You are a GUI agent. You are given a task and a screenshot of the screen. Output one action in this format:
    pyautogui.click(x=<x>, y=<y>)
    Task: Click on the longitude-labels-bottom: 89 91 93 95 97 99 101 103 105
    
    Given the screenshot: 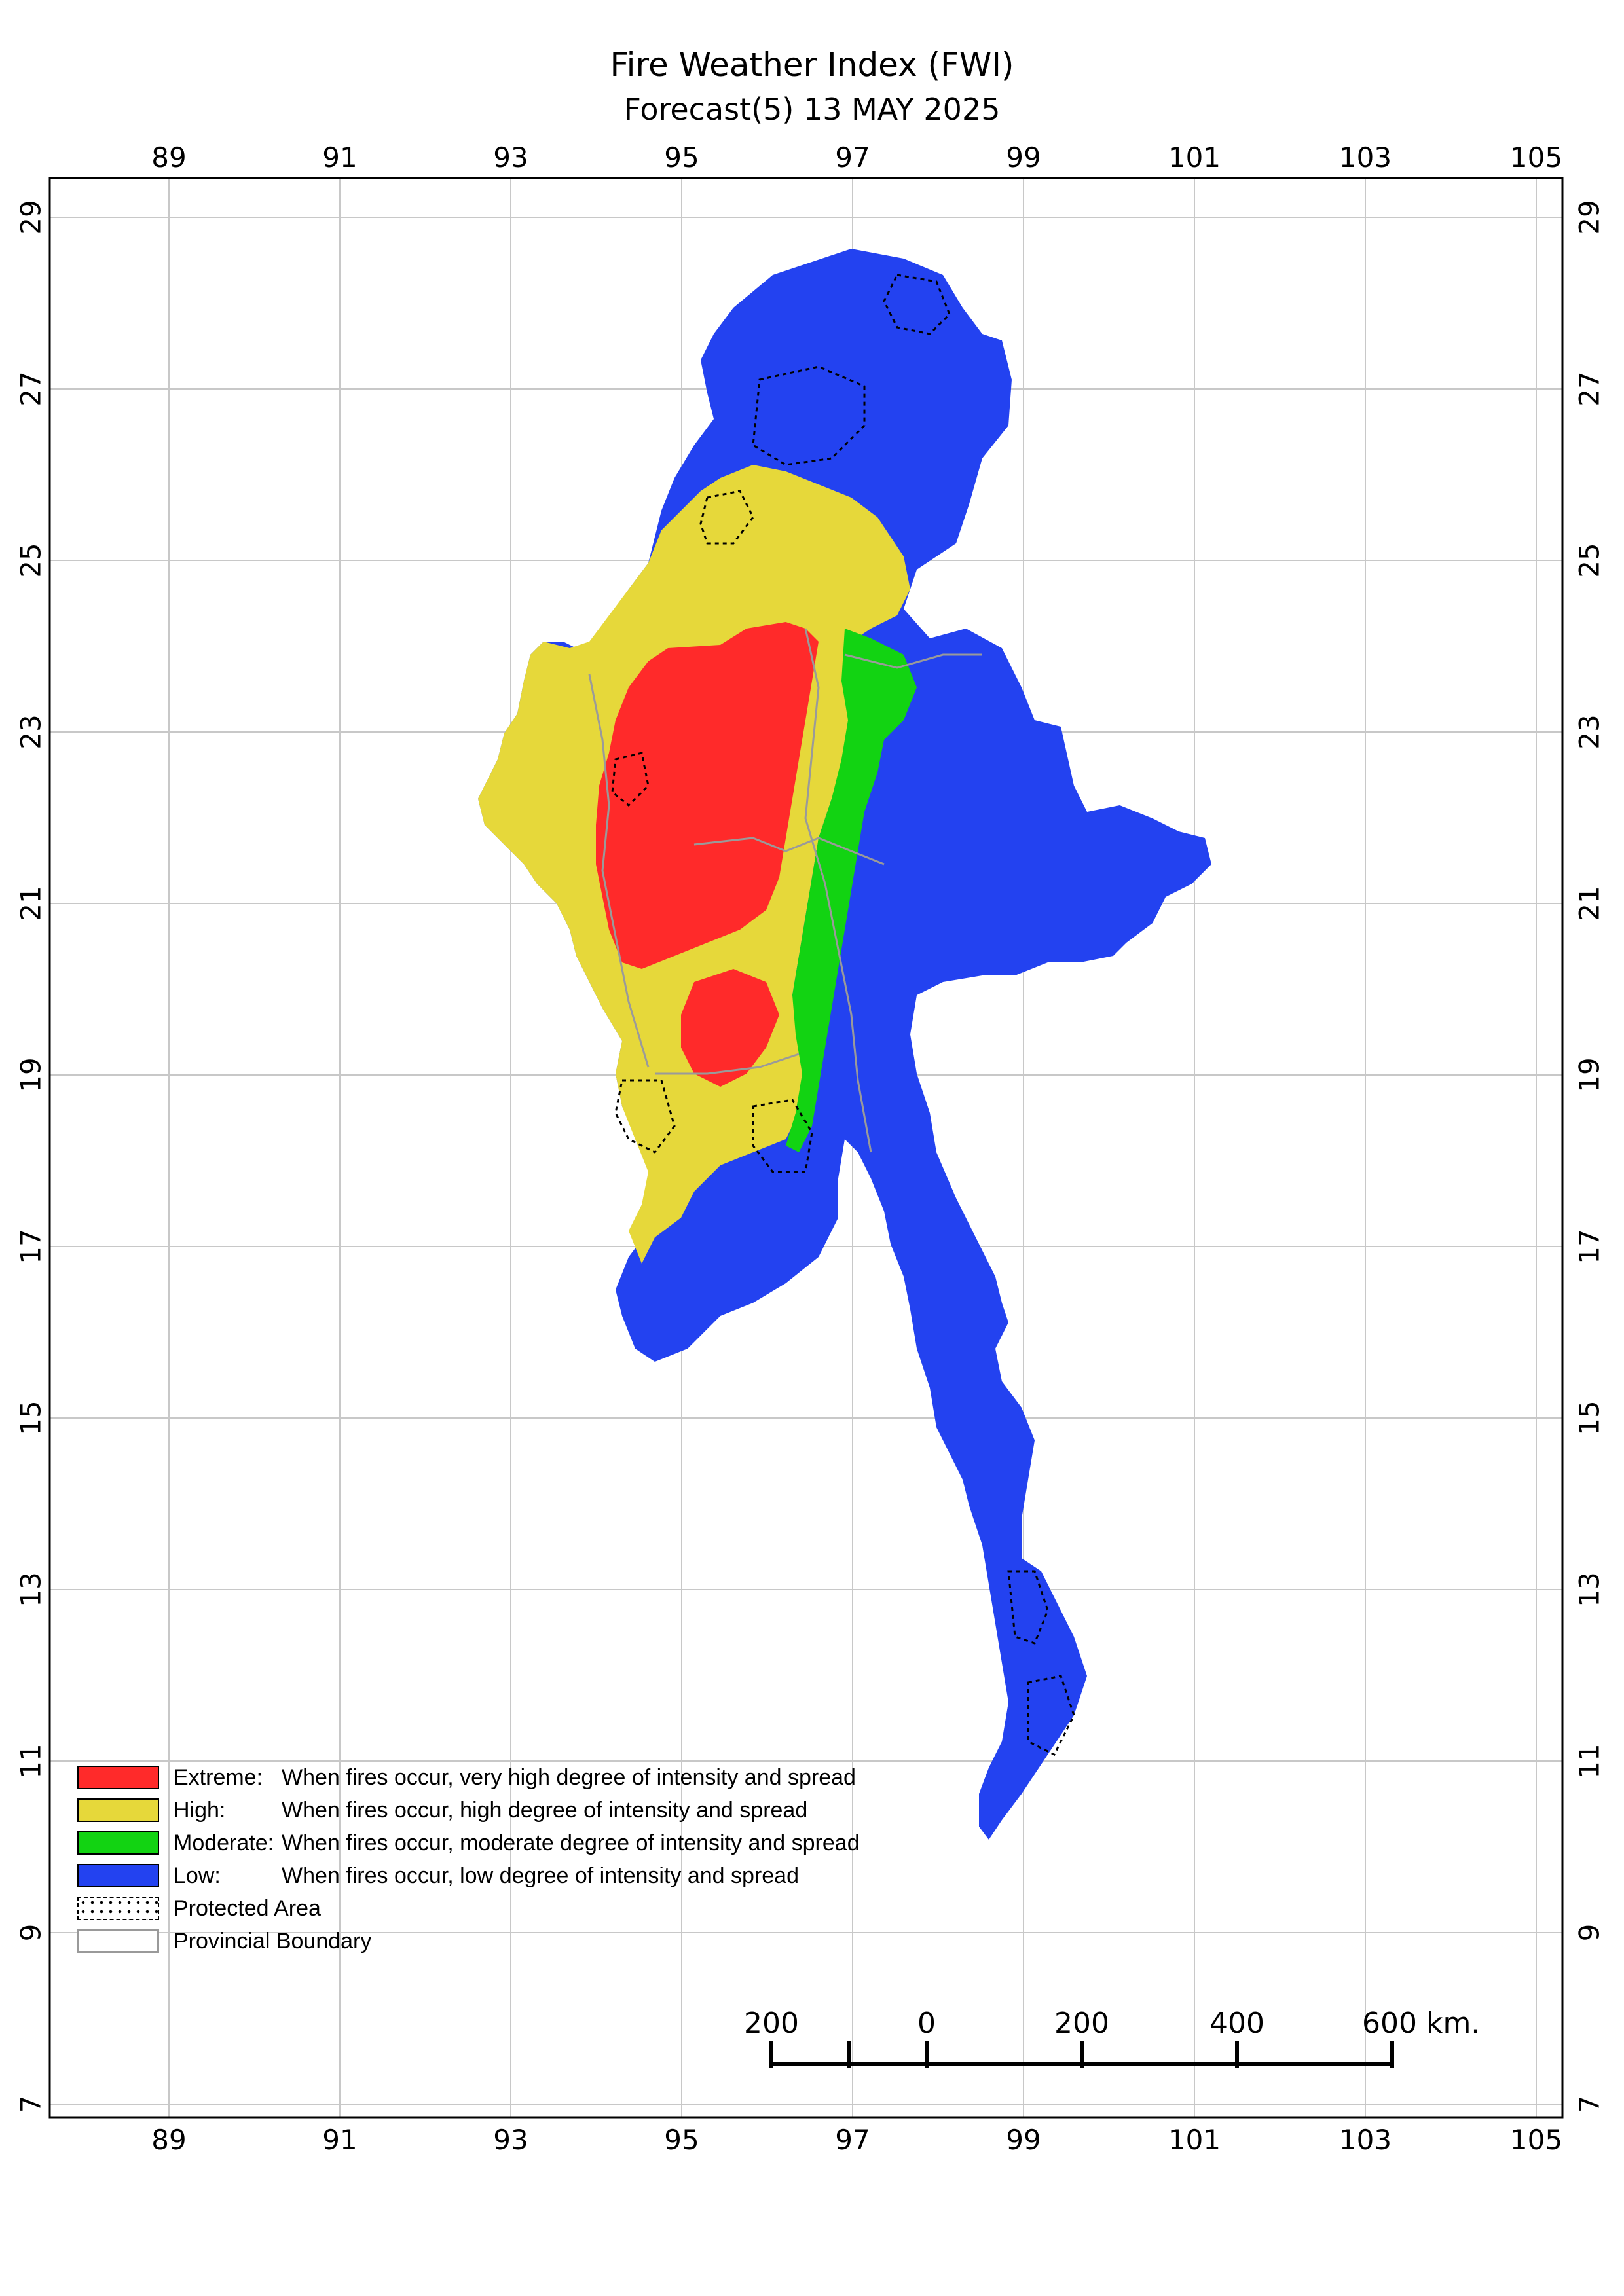 What is the action you would take?
    pyautogui.click(x=856, y=2140)
    